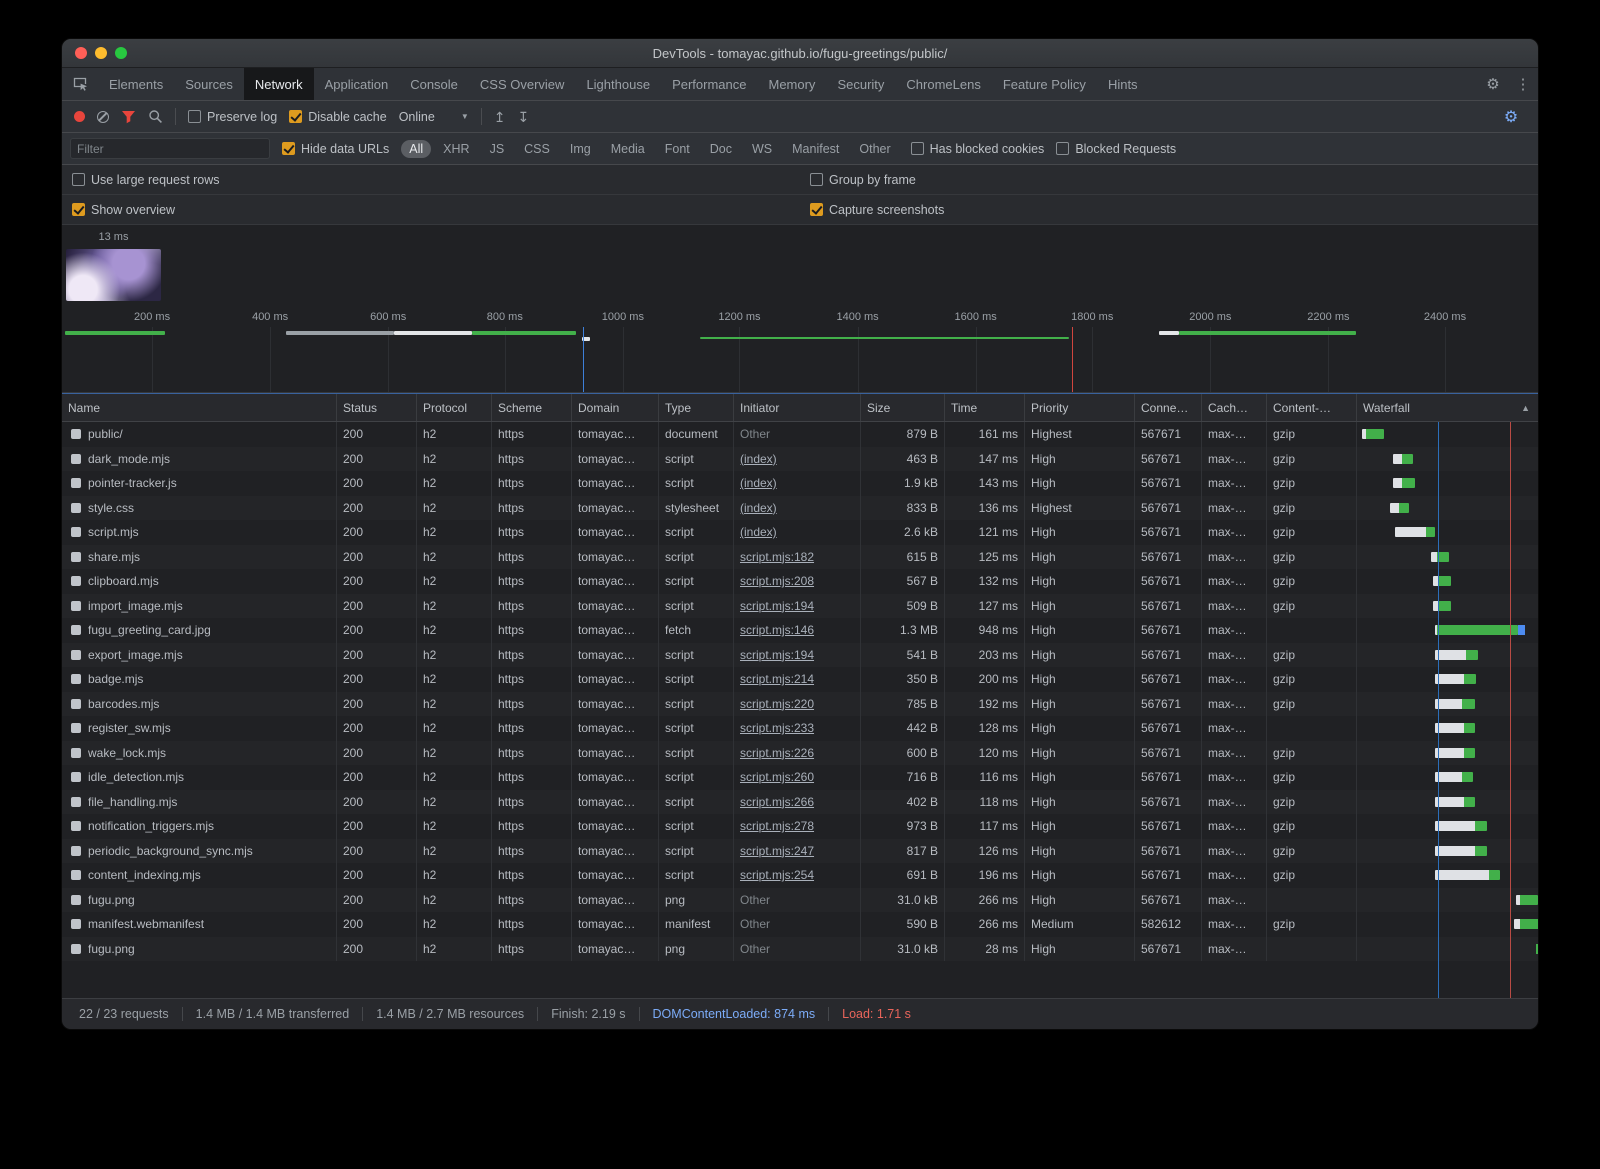  I want to click on filter-chip-manifest: Manifest, so click(816, 148).